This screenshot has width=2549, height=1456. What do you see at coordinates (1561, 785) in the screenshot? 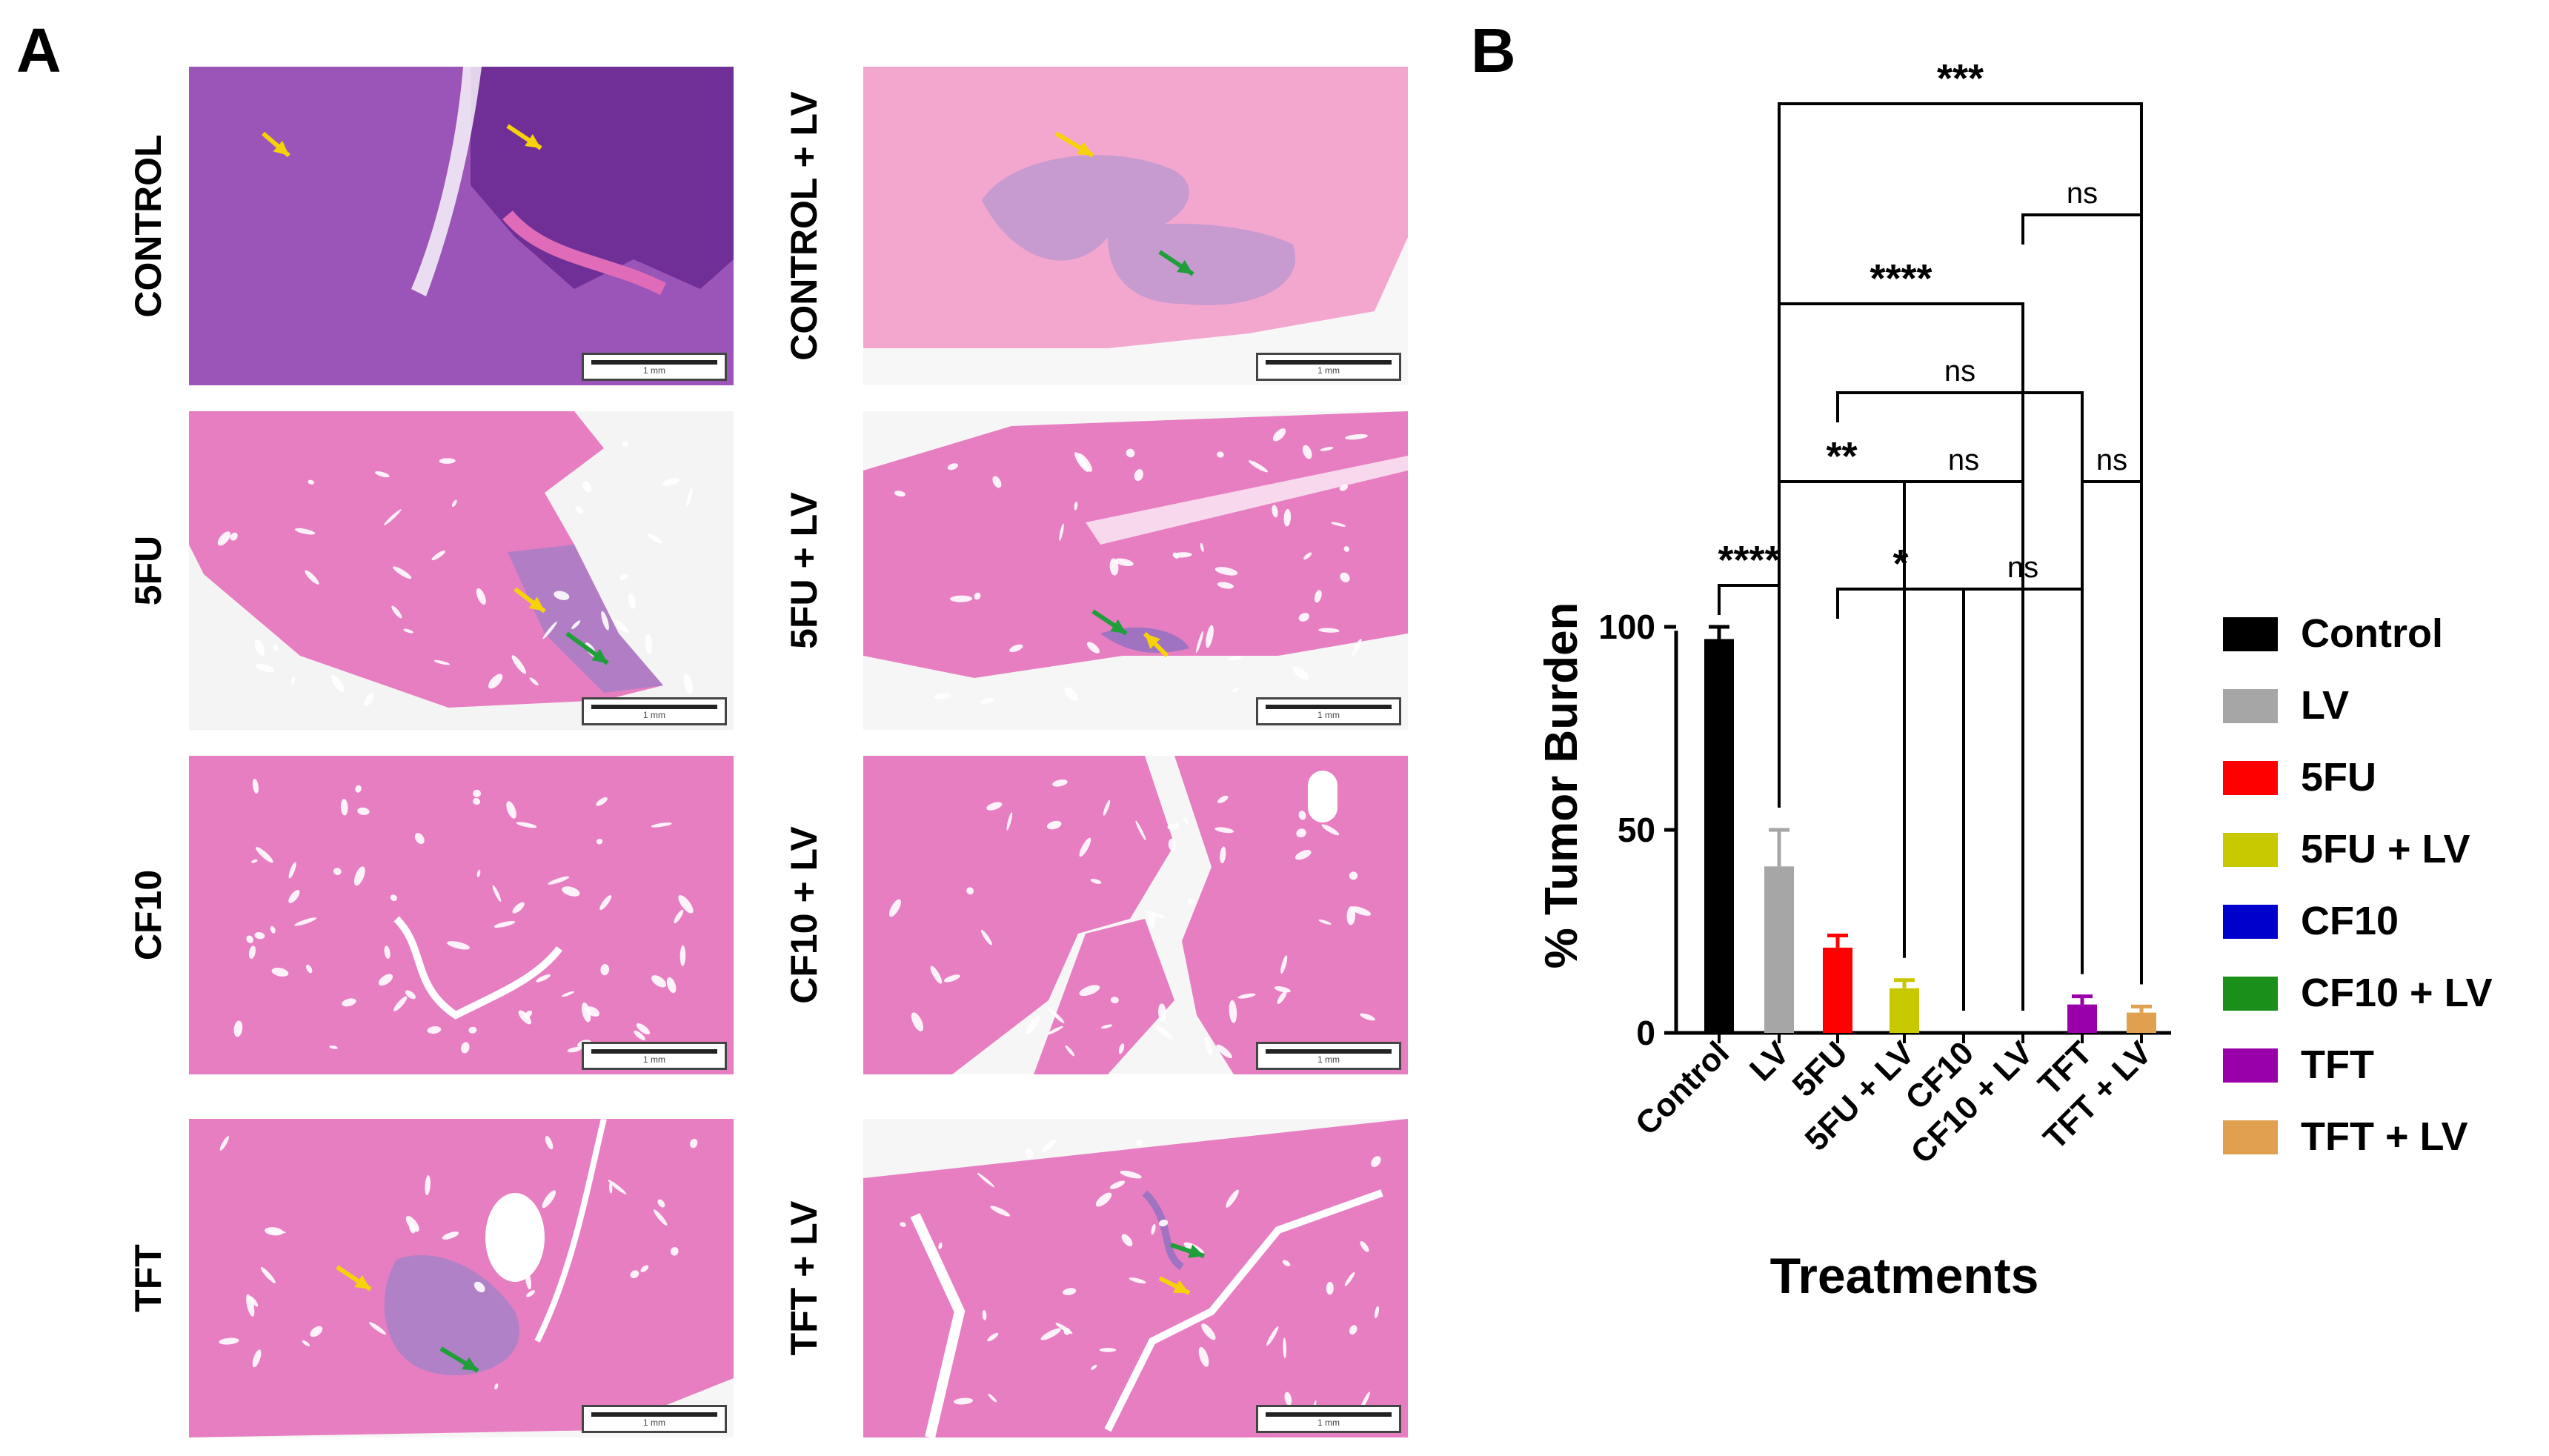
I see `y-axis-label: % Tumor Burden` at bounding box center [1561, 785].